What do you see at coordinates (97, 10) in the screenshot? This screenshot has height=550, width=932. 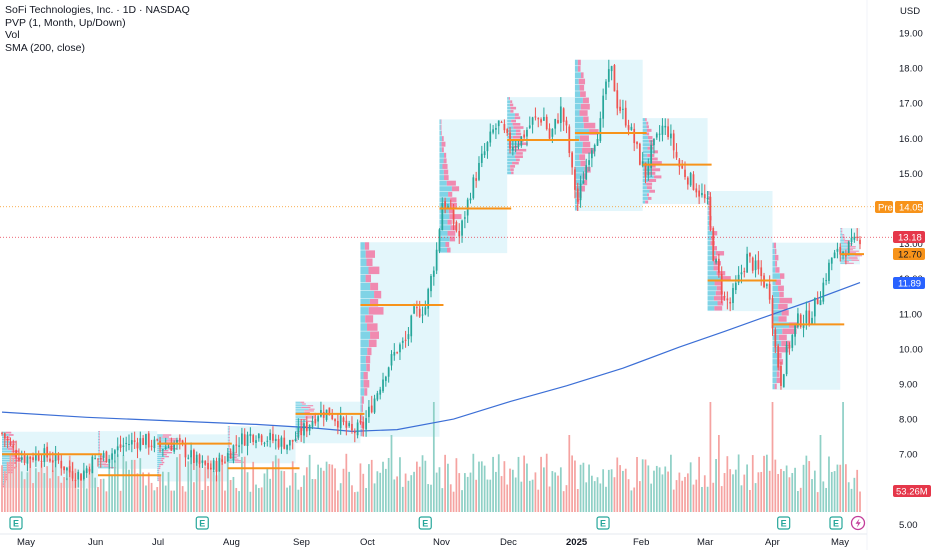 I see `legend-title: SoFi Technologies, Inc. · 1D · NASDAQ` at bounding box center [97, 10].